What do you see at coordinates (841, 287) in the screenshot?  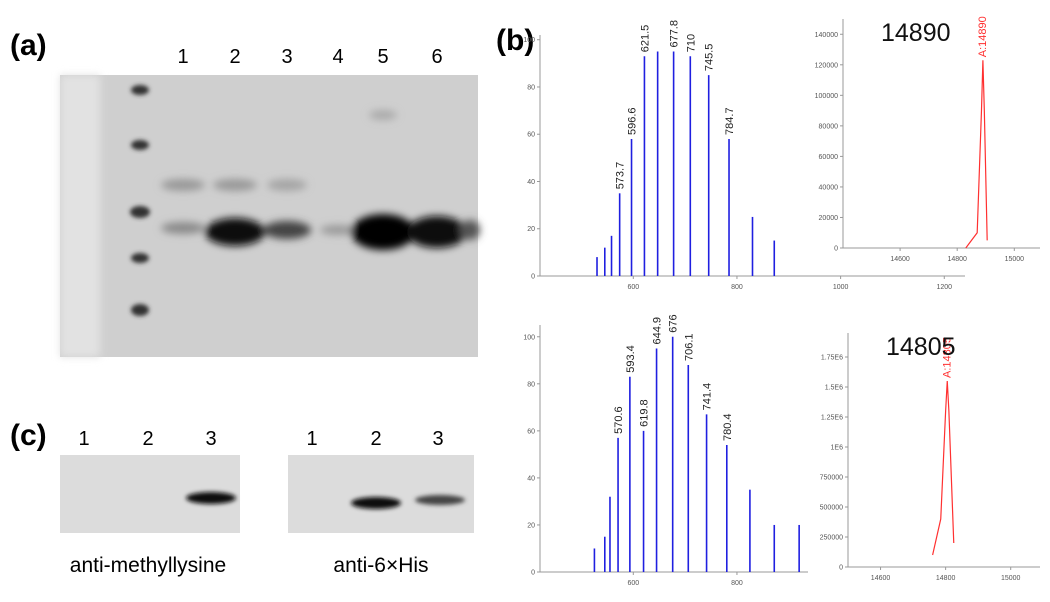 I see `x-tick-label: 1000` at bounding box center [841, 287].